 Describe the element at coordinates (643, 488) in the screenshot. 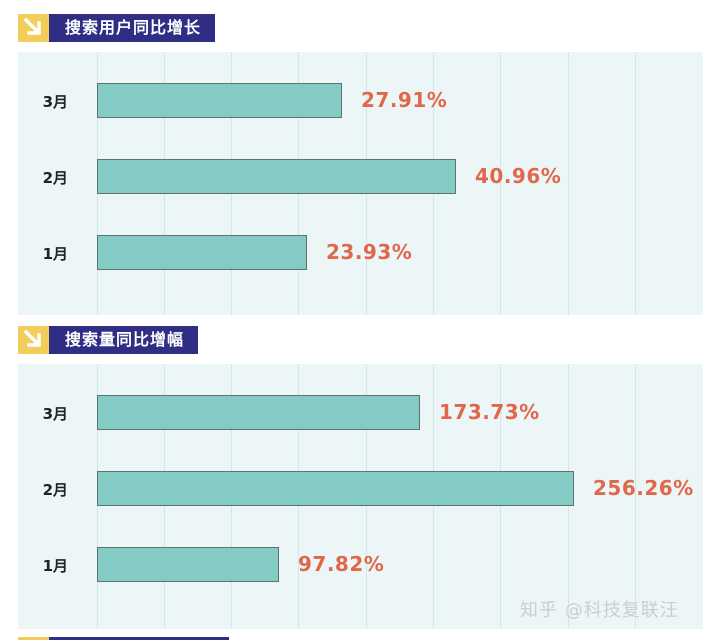

I see `value-label: 256.26%` at that location.